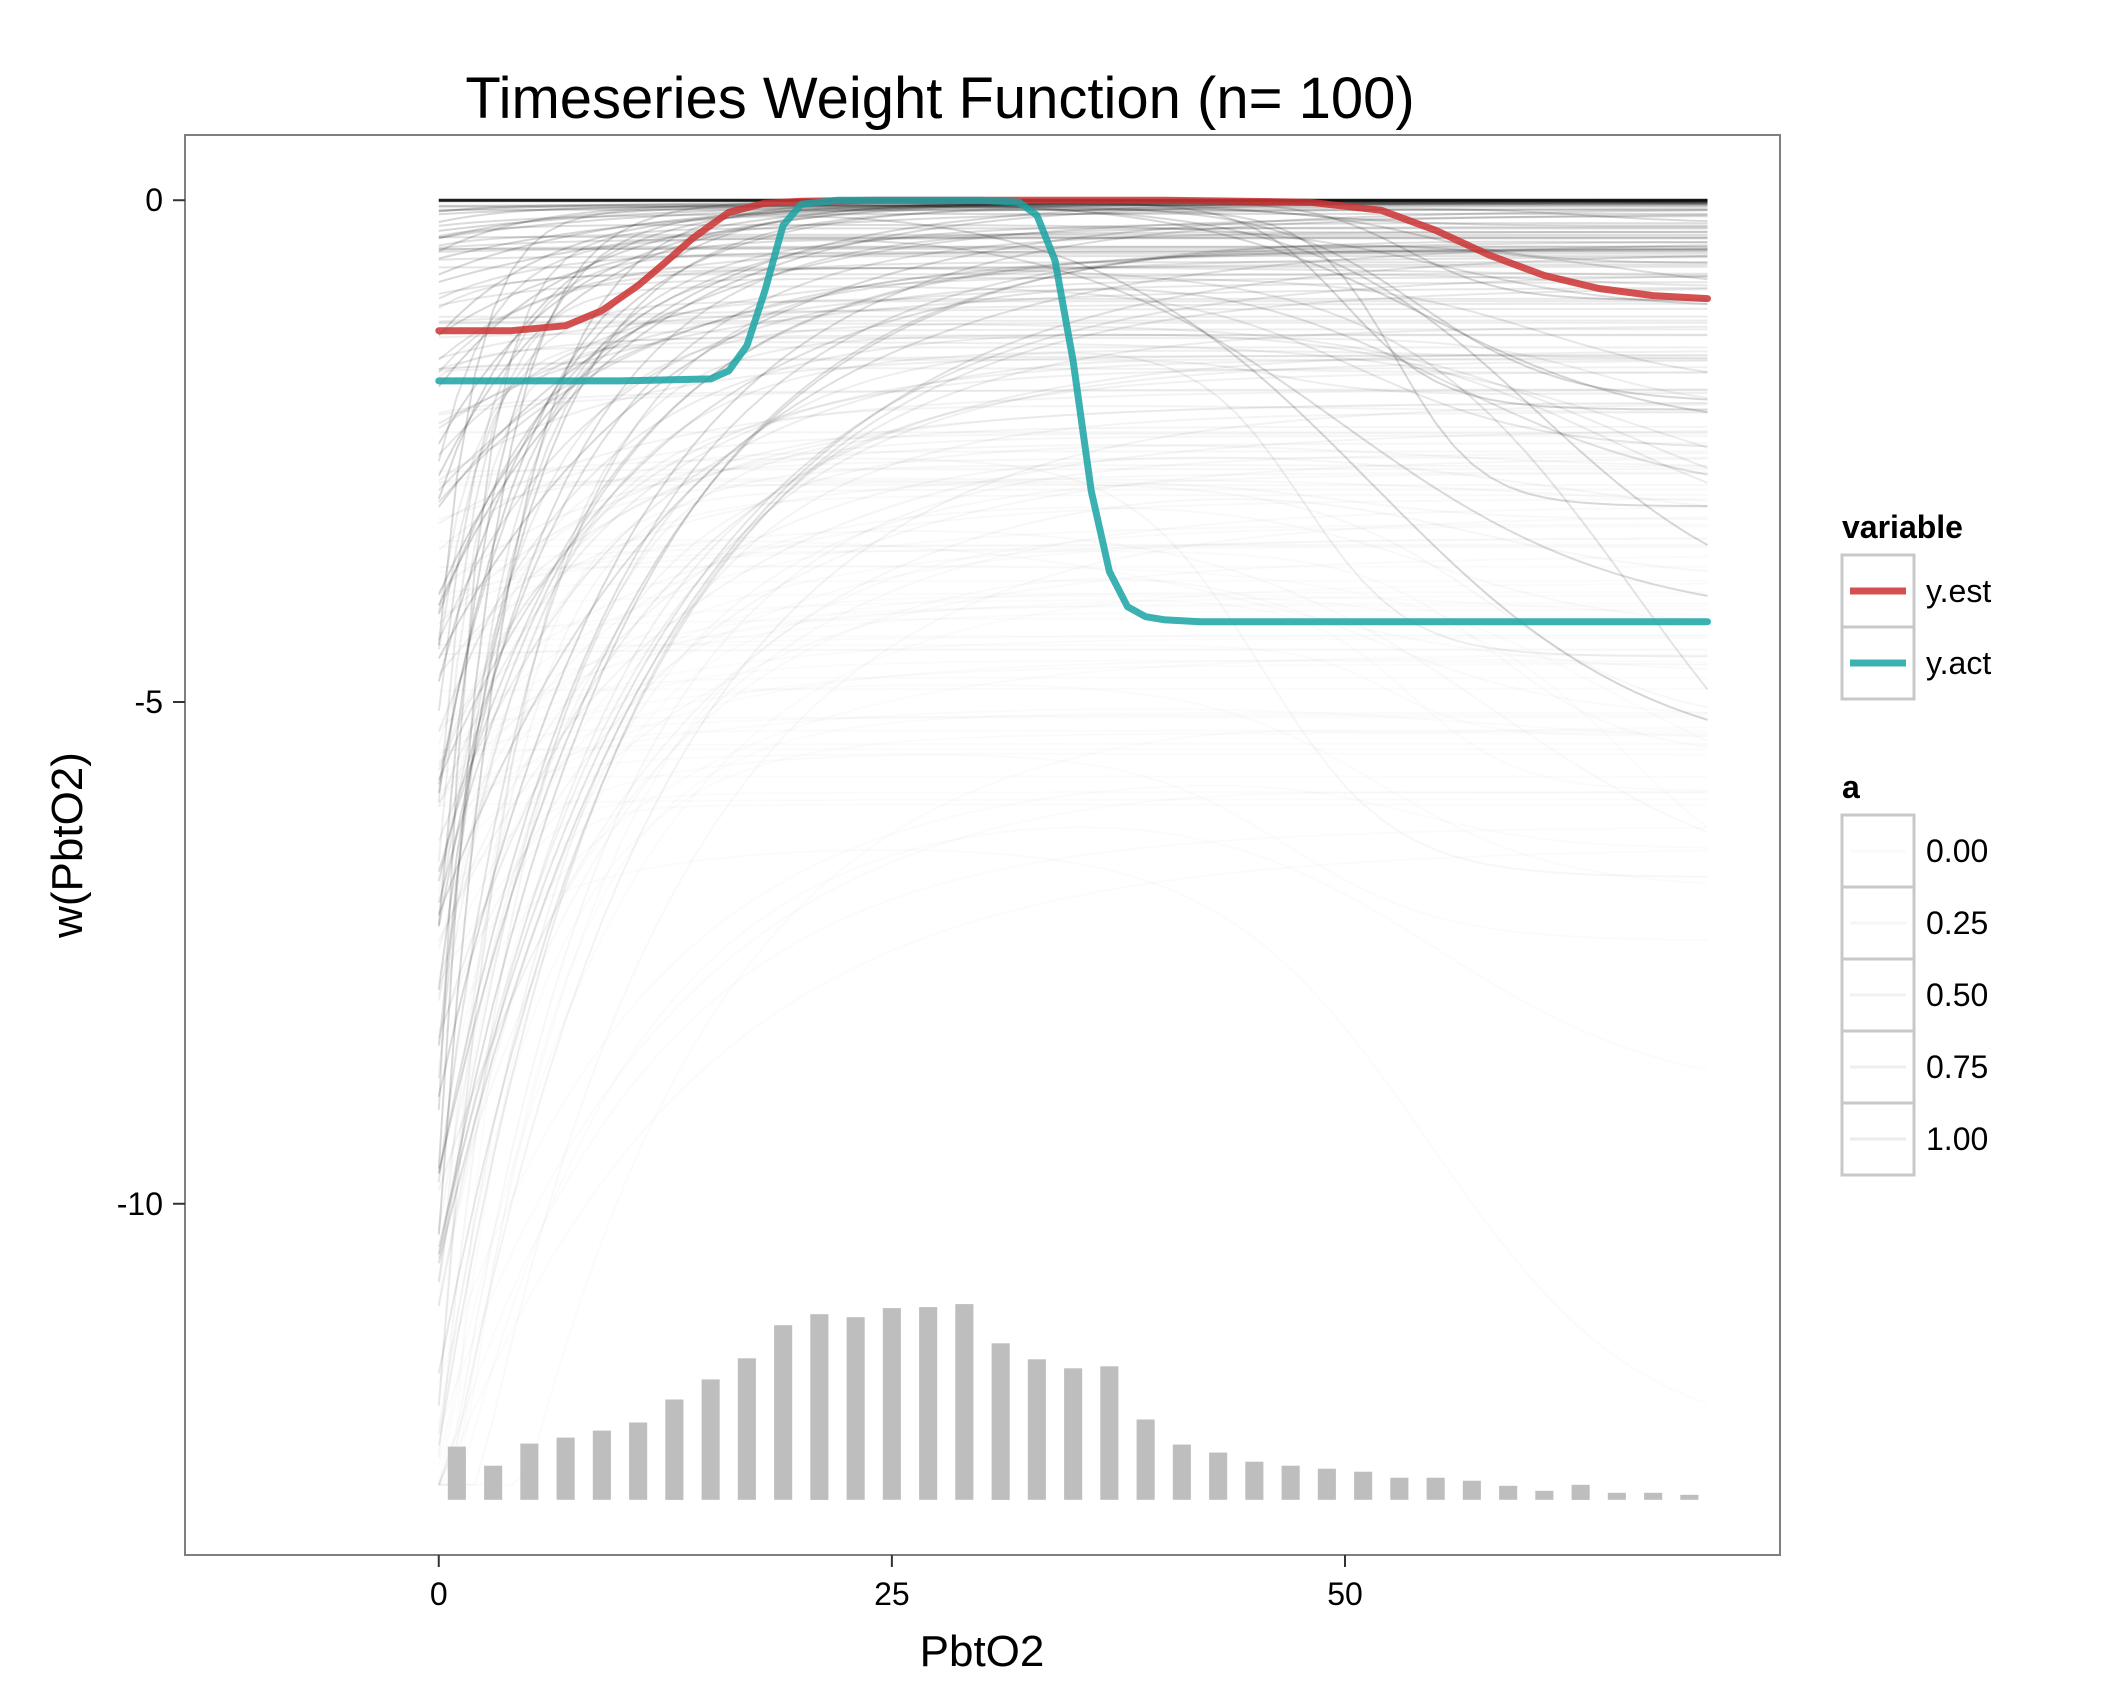 The height and width of the screenshot is (1691, 2104). Describe the element at coordinates (439, 1594) in the screenshot. I see `x-tick-label: 0` at that location.